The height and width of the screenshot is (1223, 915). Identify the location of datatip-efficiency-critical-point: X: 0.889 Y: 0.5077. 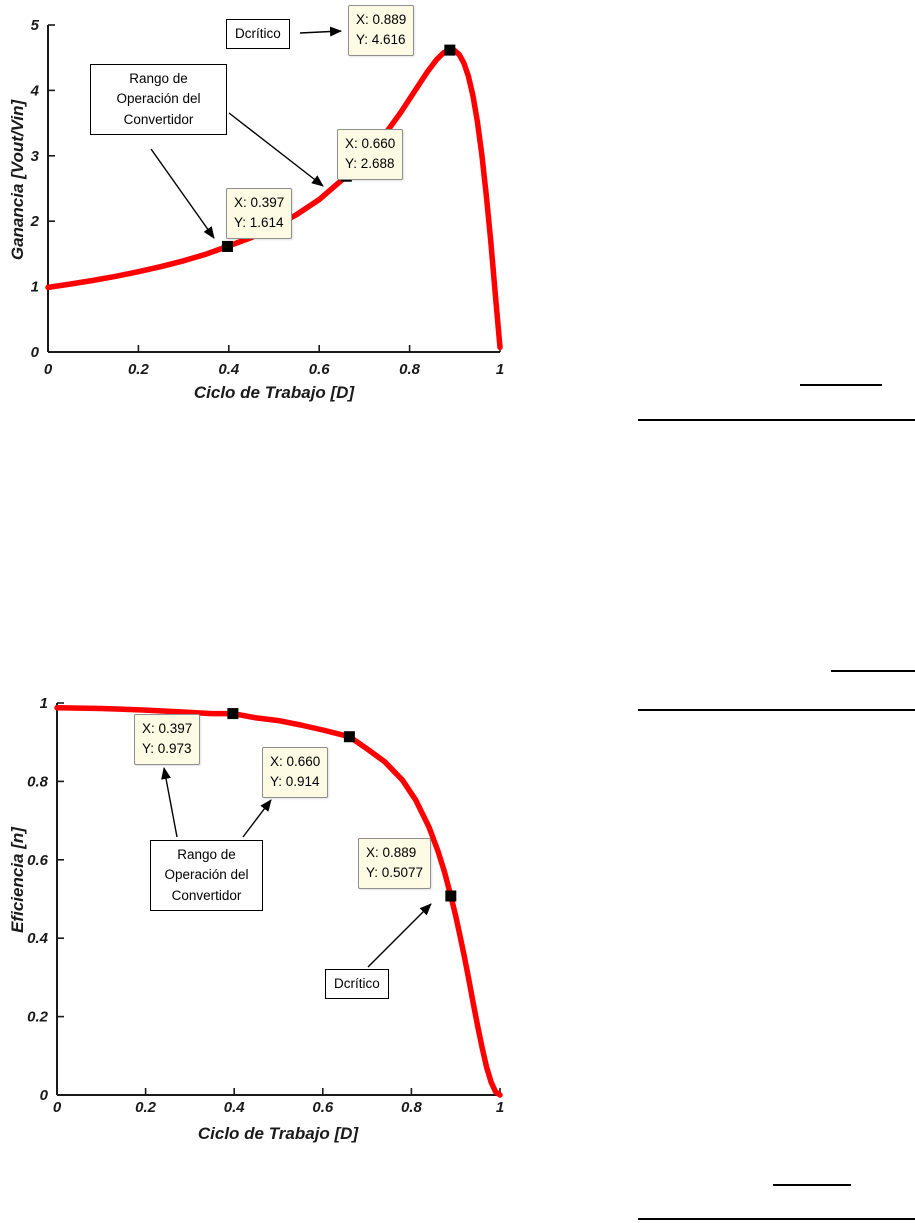
(395, 863).